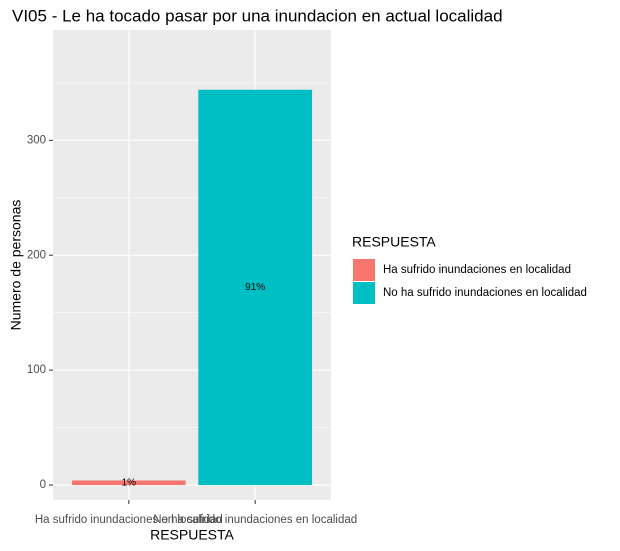 The height and width of the screenshot is (551, 620). What do you see at coordinates (36, 140) in the screenshot?
I see `y-tick-label: 300` at bounding box center [36, 140].